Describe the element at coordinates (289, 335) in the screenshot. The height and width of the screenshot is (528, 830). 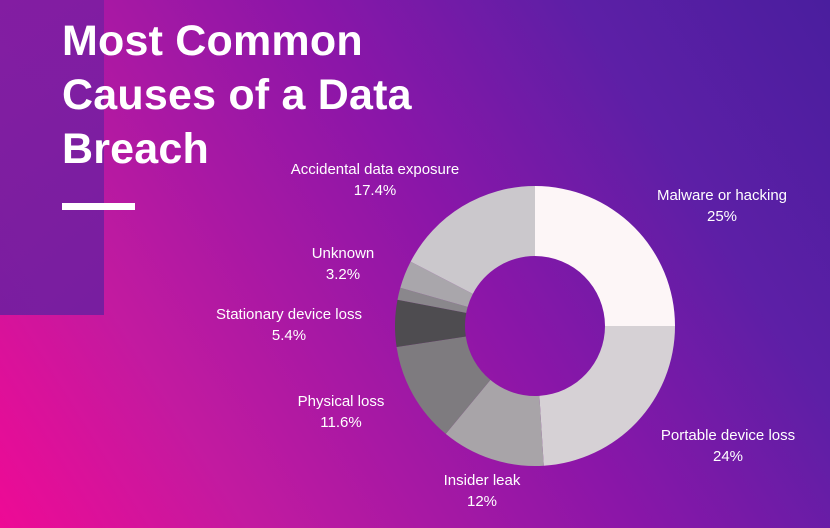
I see `label-value-stationary-device-loss: 5.4%` at that location.